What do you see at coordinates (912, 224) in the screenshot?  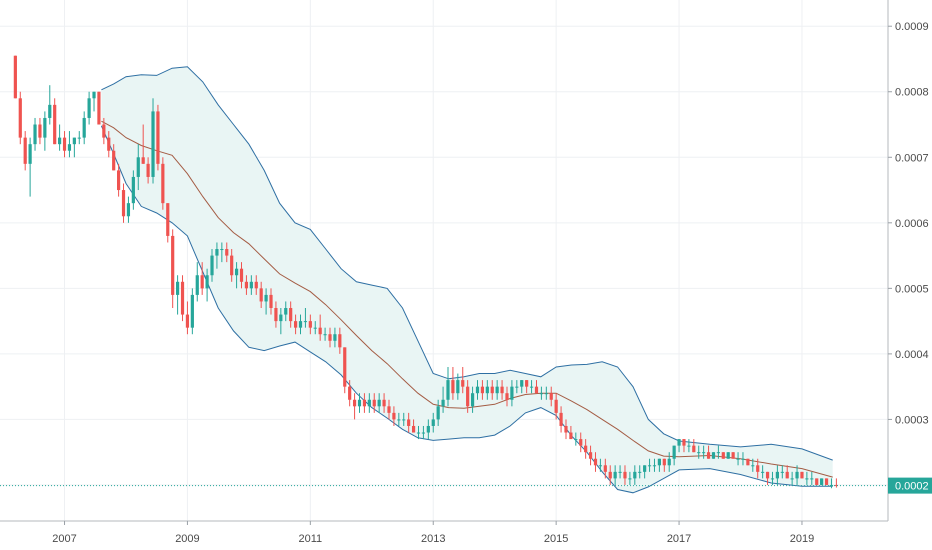 I see `y-tick-label: 0.0006` at bounding box center [912, 224].